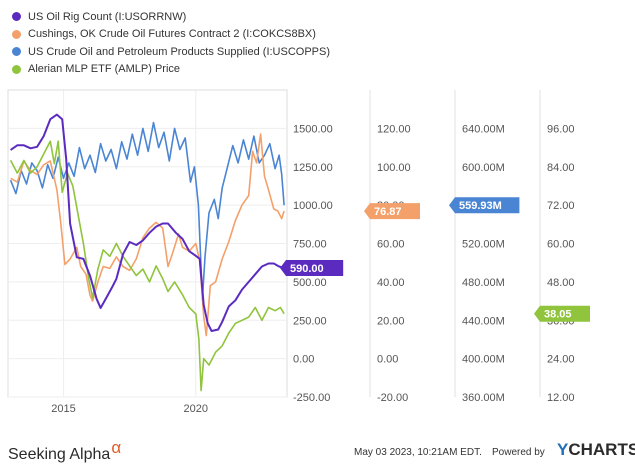 This screenshot has height=467, width=635. I want to click on seeking-alpha-logo: Seeking Alphaα, so click(64, 451).